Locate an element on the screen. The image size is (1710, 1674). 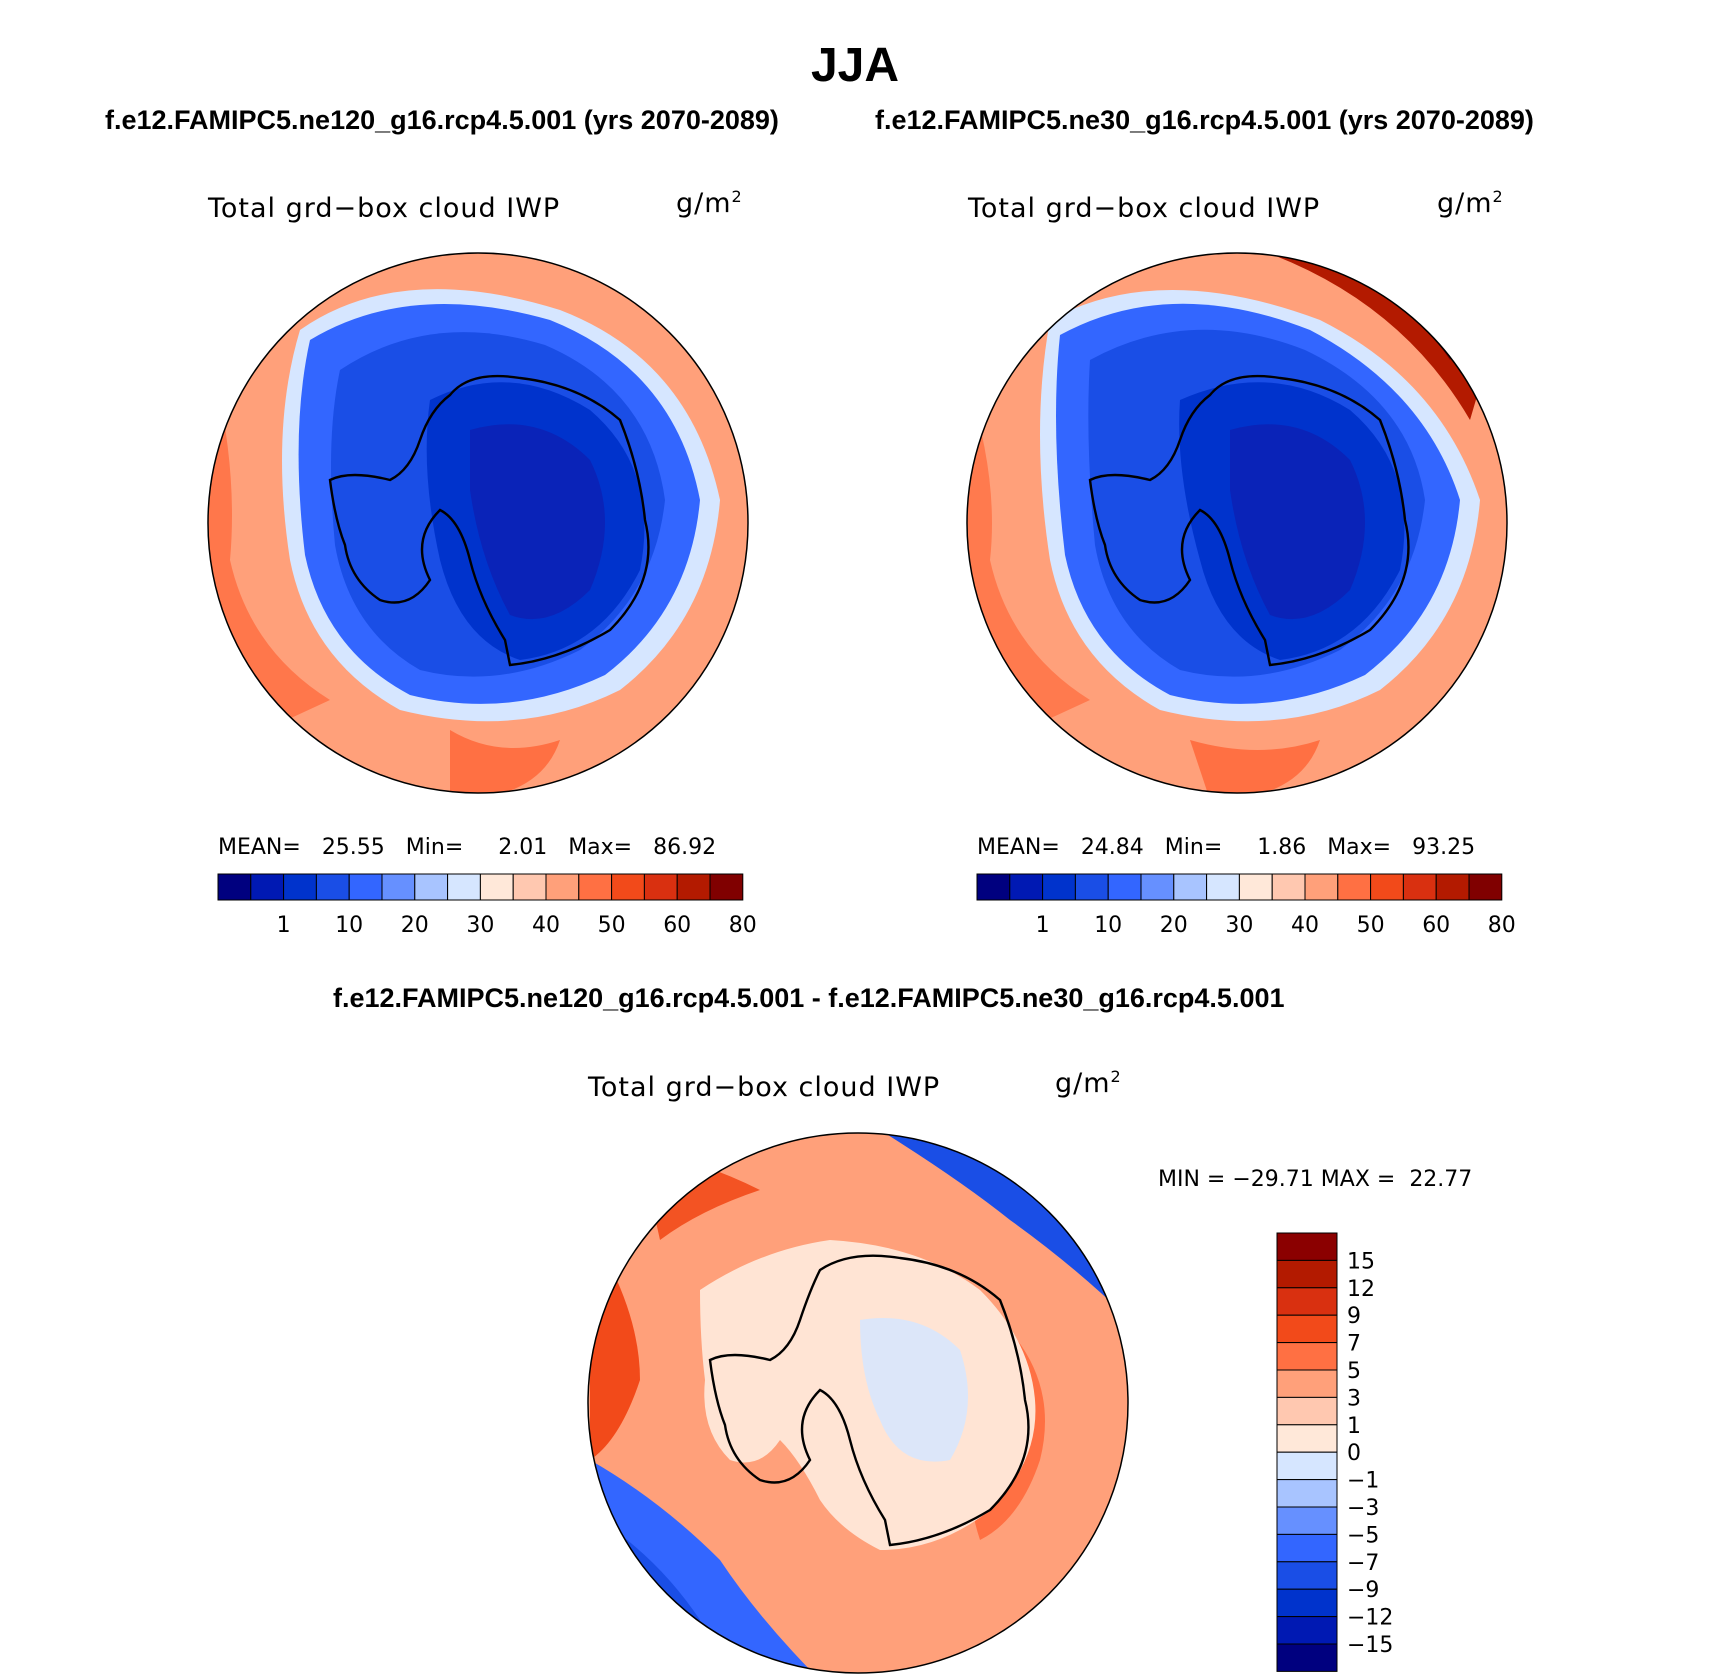
colorbar-diff-label: 0 is located at coordinates (1354, 1453).